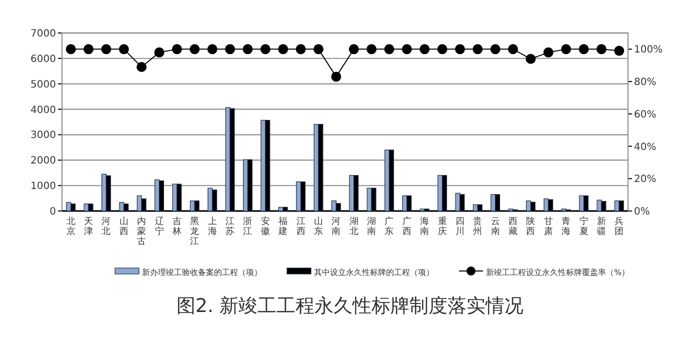 The height and width of the screenshot is (339, 700). What do you see at coordinates (43, 161) in the screenshot?
I see `y-tick-label: 2000` at bounding box center [43, 161].